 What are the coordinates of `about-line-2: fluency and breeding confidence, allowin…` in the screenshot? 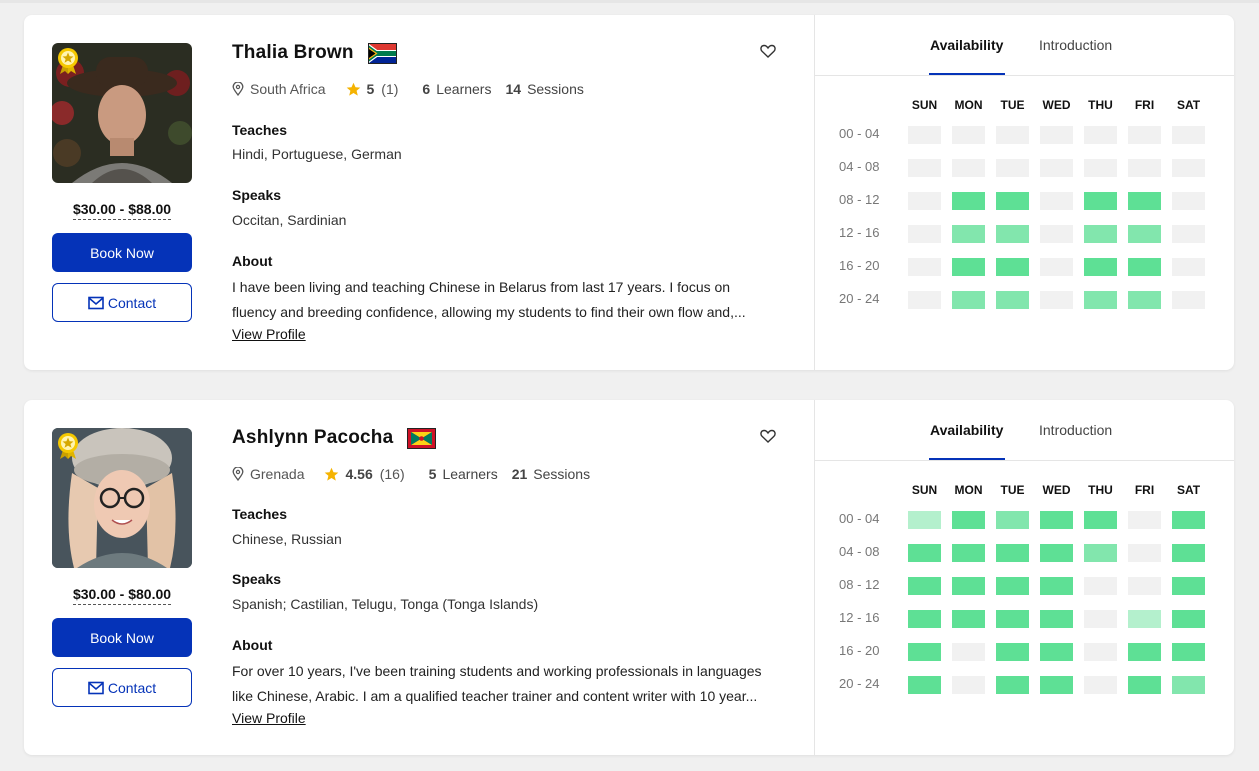 It's located at (489, 312).